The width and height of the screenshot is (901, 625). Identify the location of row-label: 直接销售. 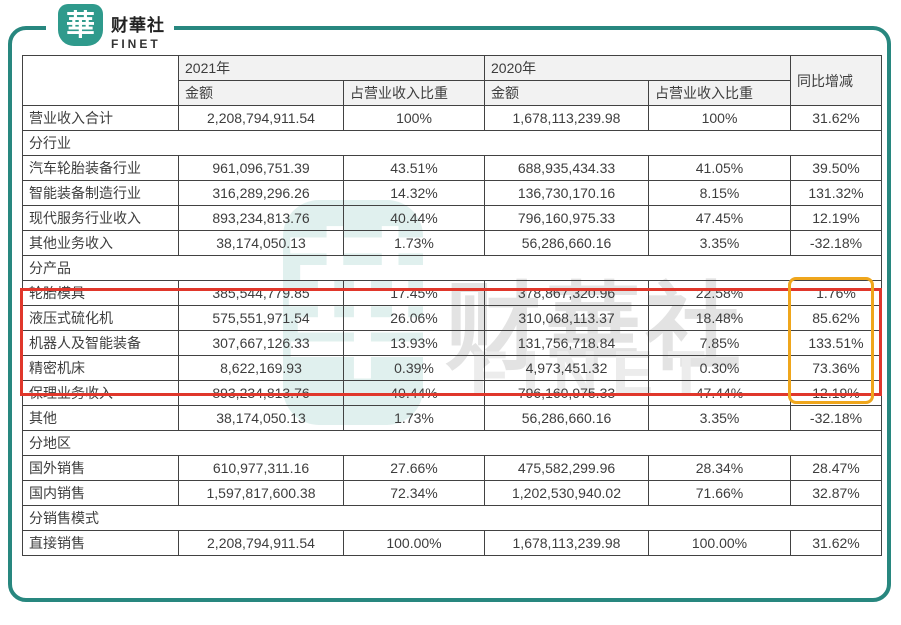
(100, 543).